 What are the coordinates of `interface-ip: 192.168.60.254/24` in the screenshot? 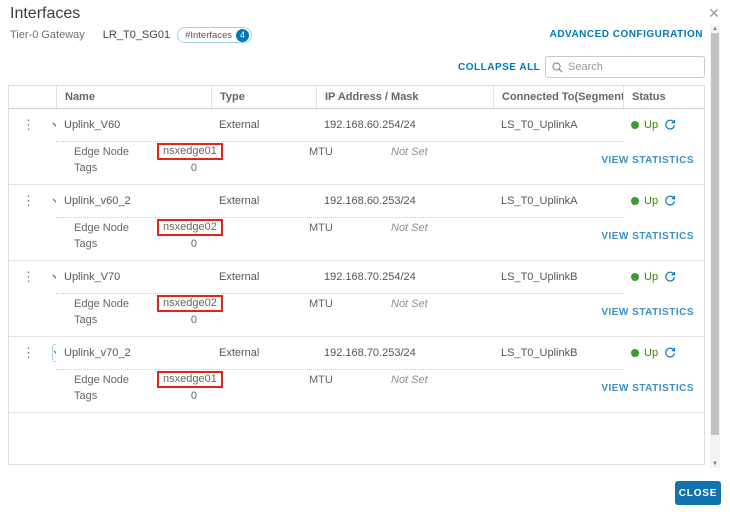 It's located at (370, 125).